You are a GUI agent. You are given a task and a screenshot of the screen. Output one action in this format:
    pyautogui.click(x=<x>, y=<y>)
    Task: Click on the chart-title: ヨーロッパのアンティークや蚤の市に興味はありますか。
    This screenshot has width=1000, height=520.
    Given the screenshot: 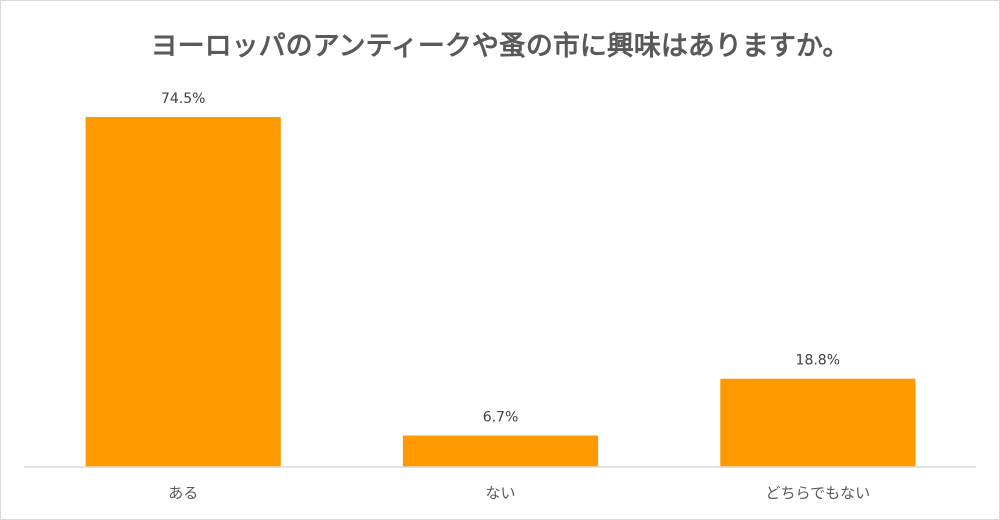 What is the action you would take?
    pyautogui.click(x=500, y=46)
    